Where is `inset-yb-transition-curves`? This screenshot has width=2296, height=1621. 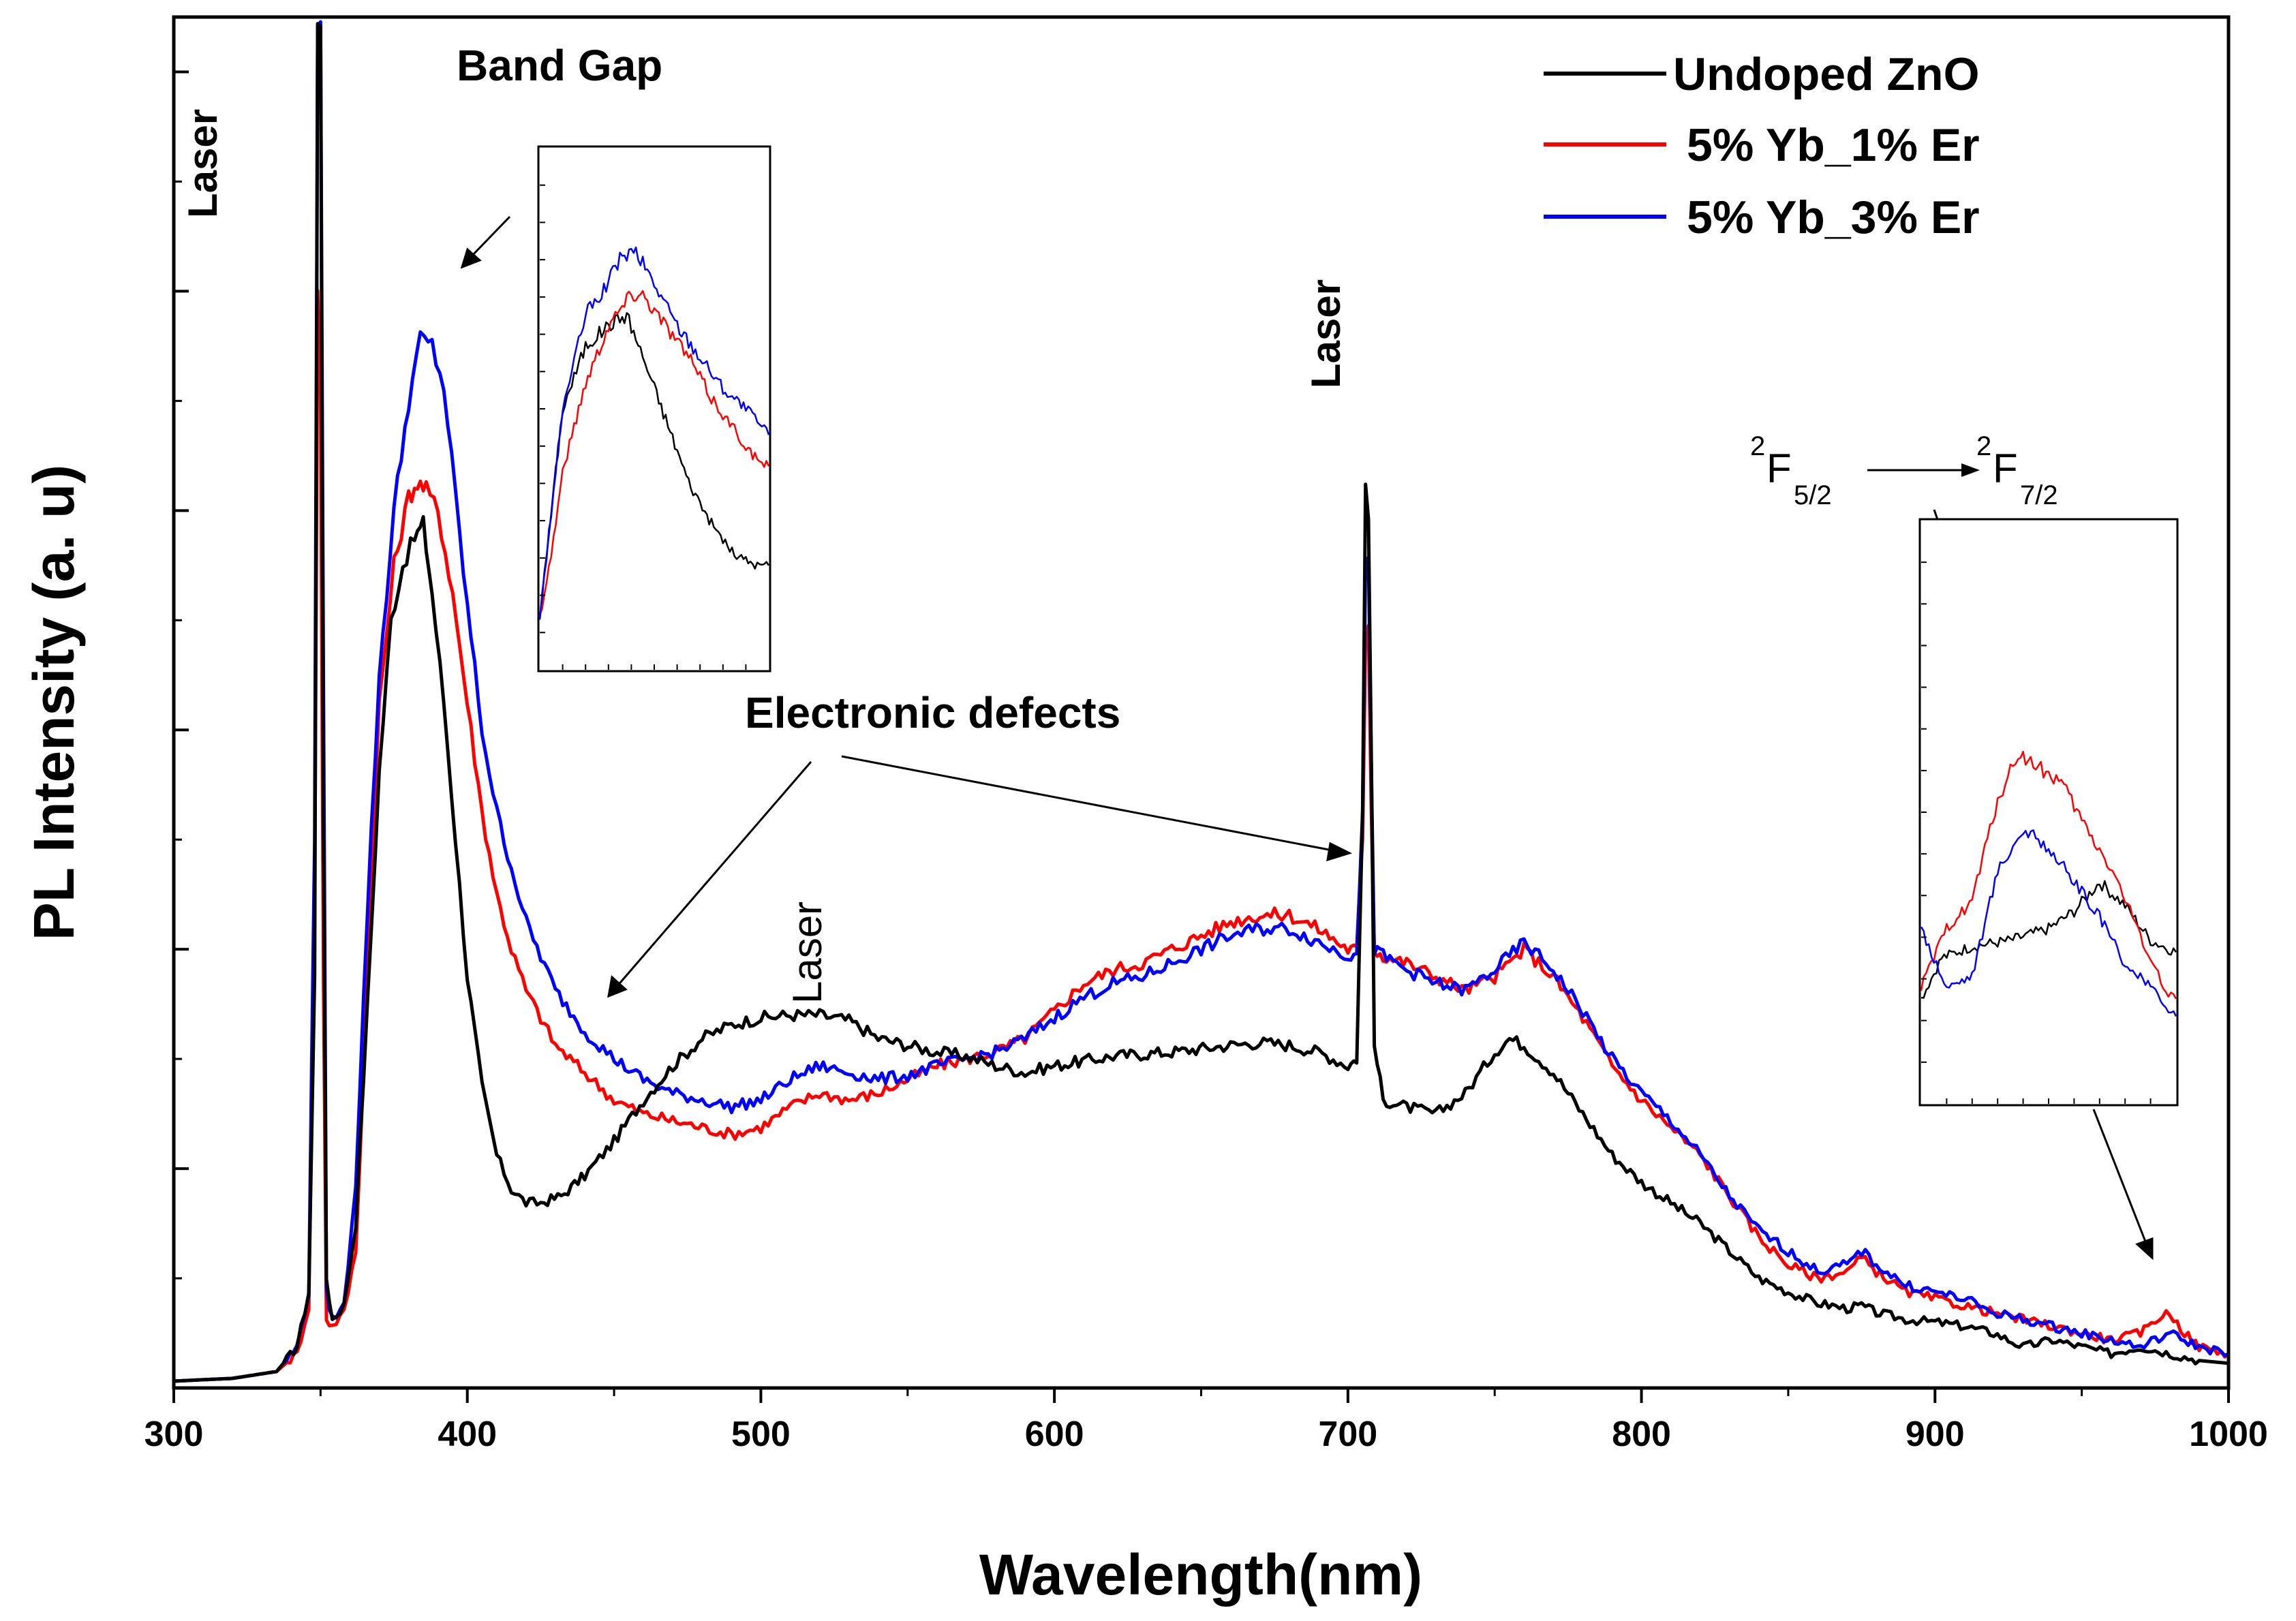
inset-yb-transition-curves is located at coordinates (2048, 883).